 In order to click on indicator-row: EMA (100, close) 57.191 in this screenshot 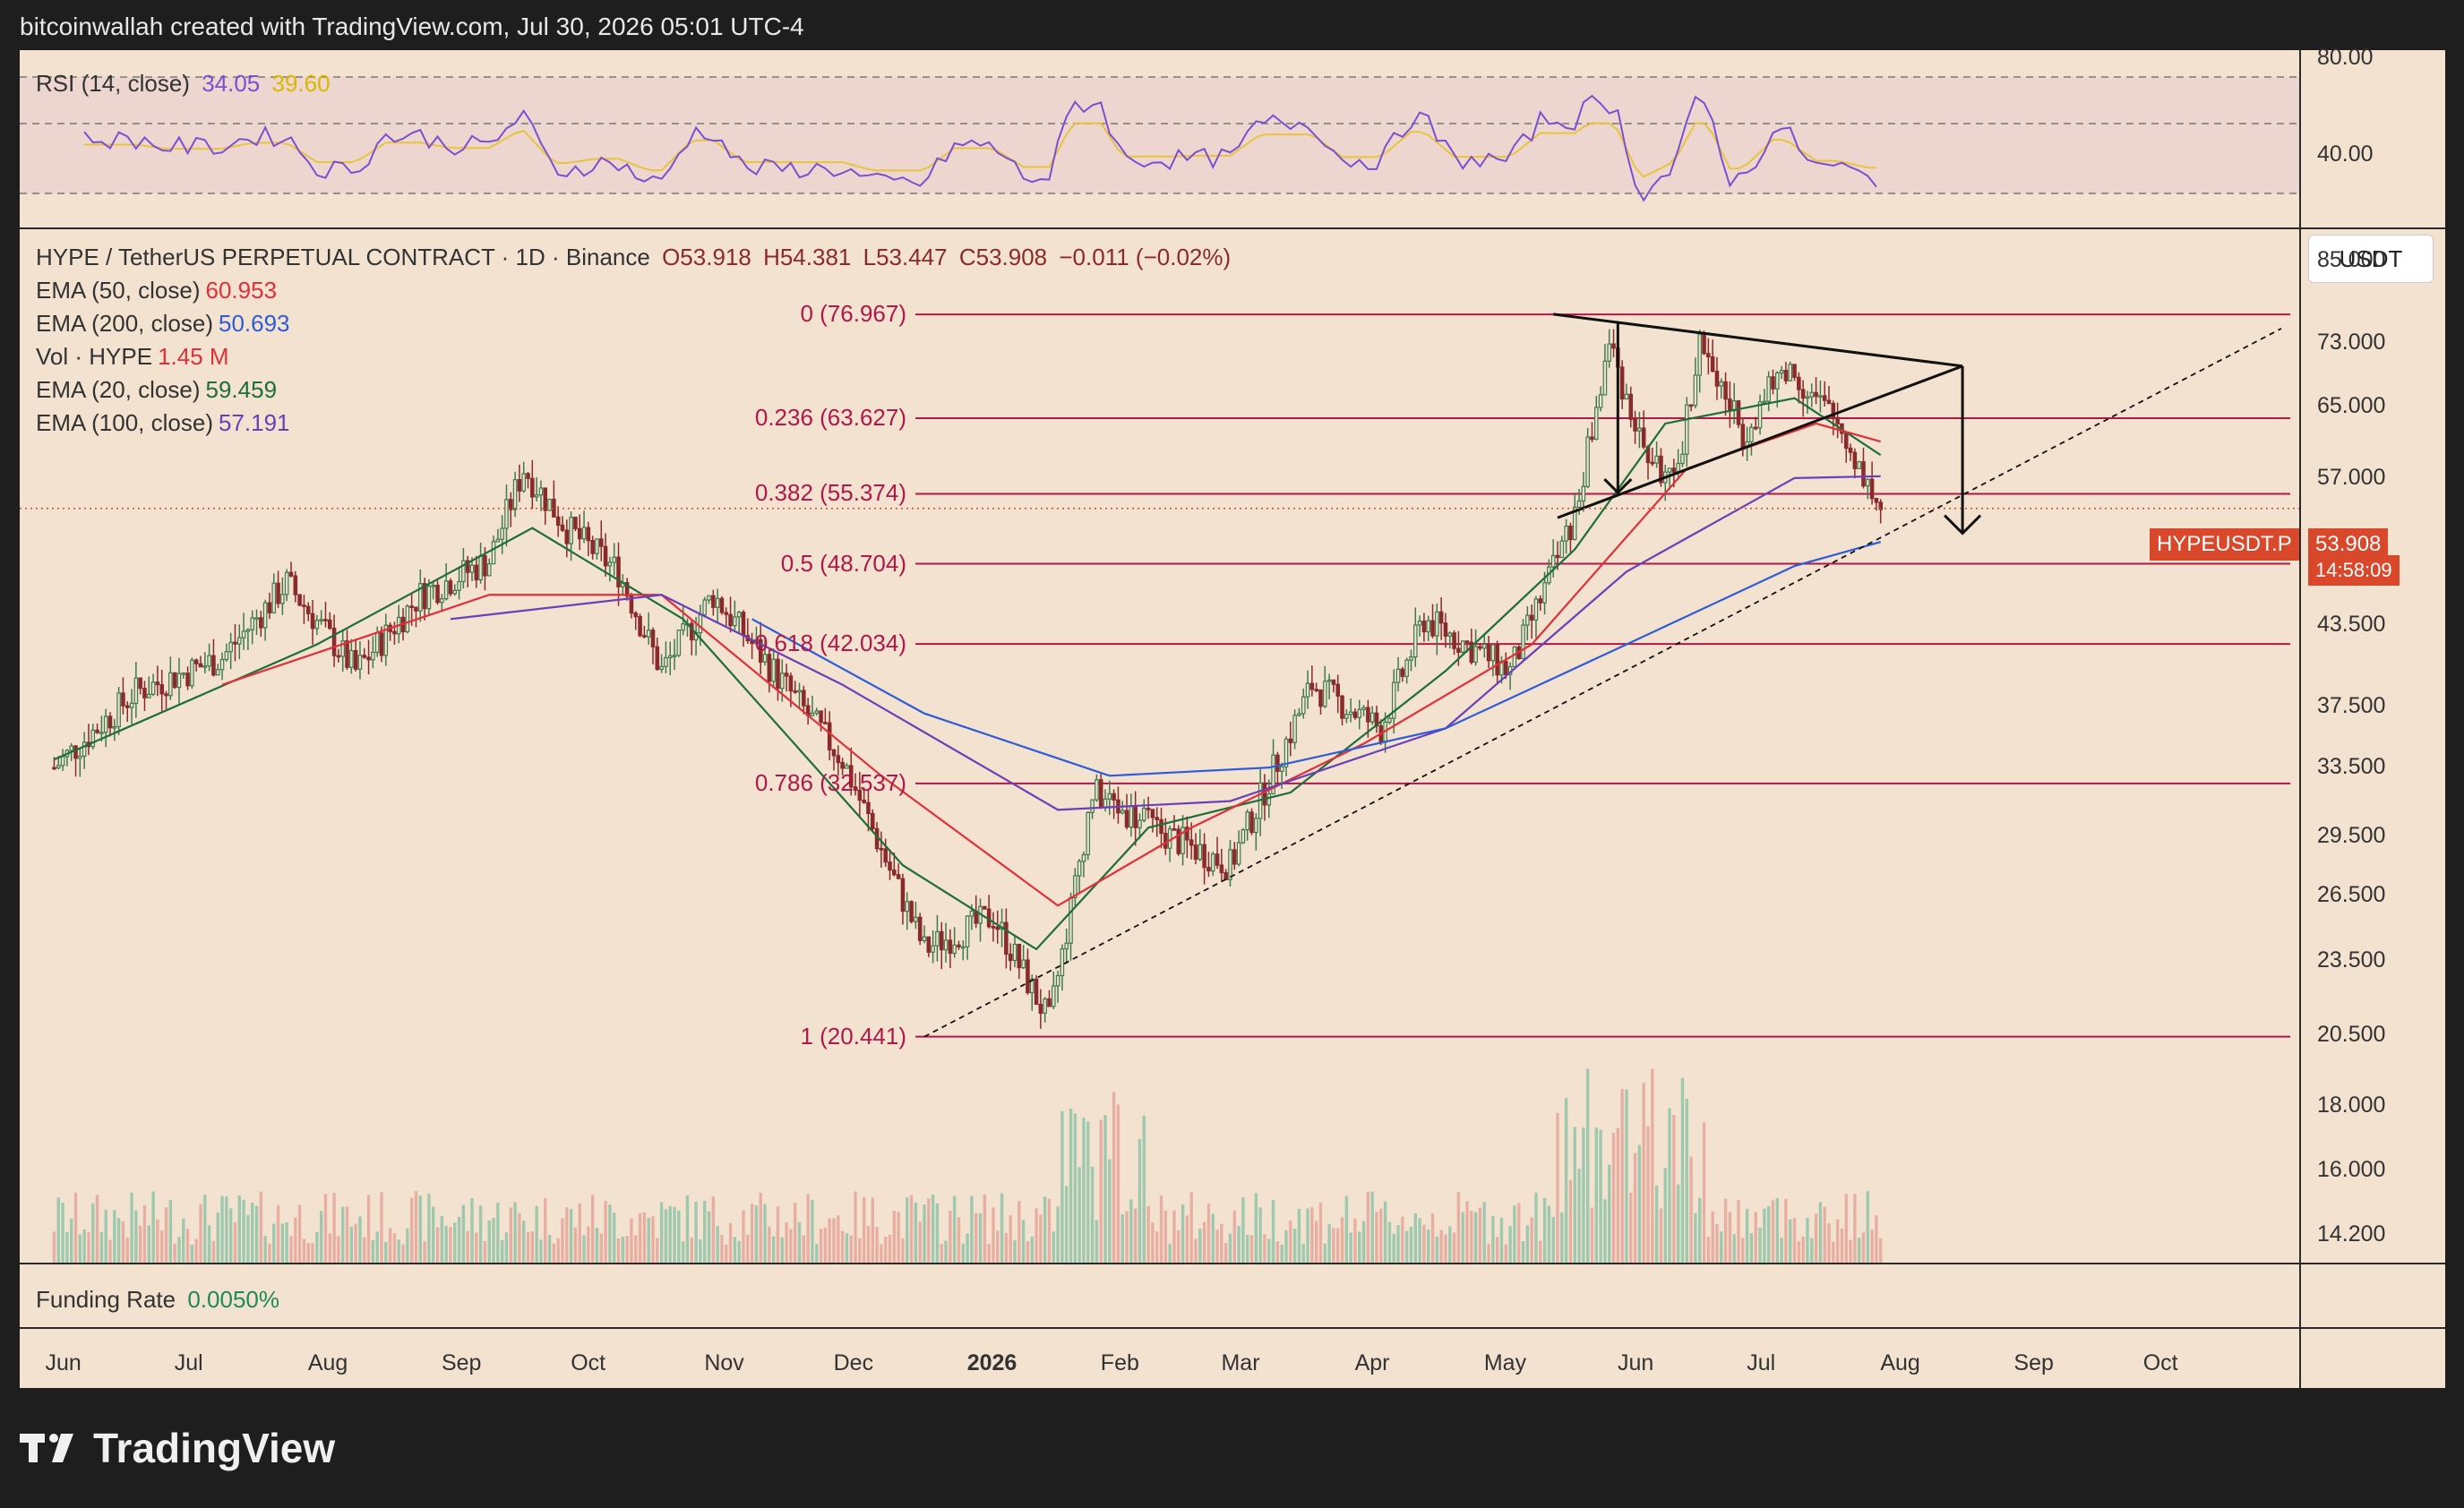, I will do `click(166, 423)`.